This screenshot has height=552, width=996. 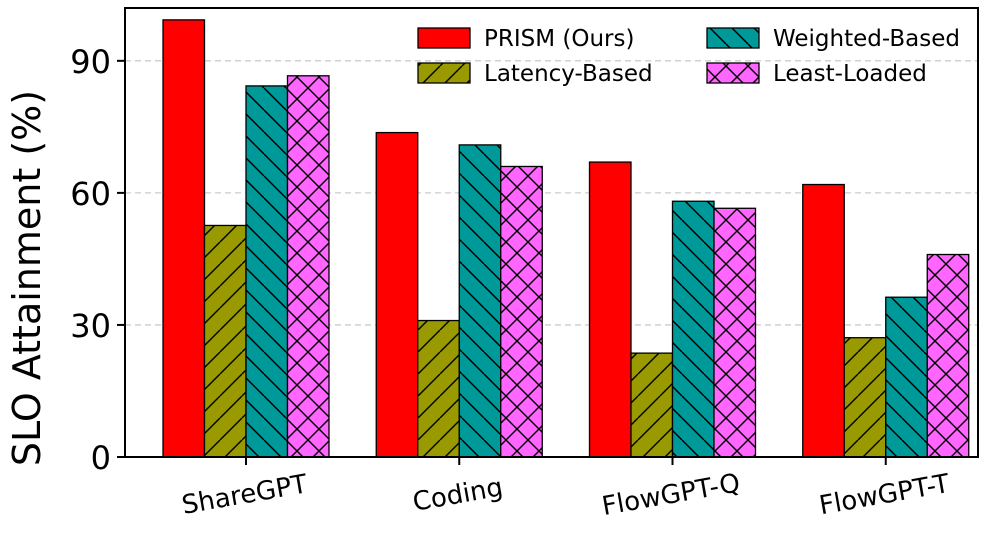 I want to click on x-tick-label-flowgpt-t: FlowGPT-T, so click(x=884, y=495).